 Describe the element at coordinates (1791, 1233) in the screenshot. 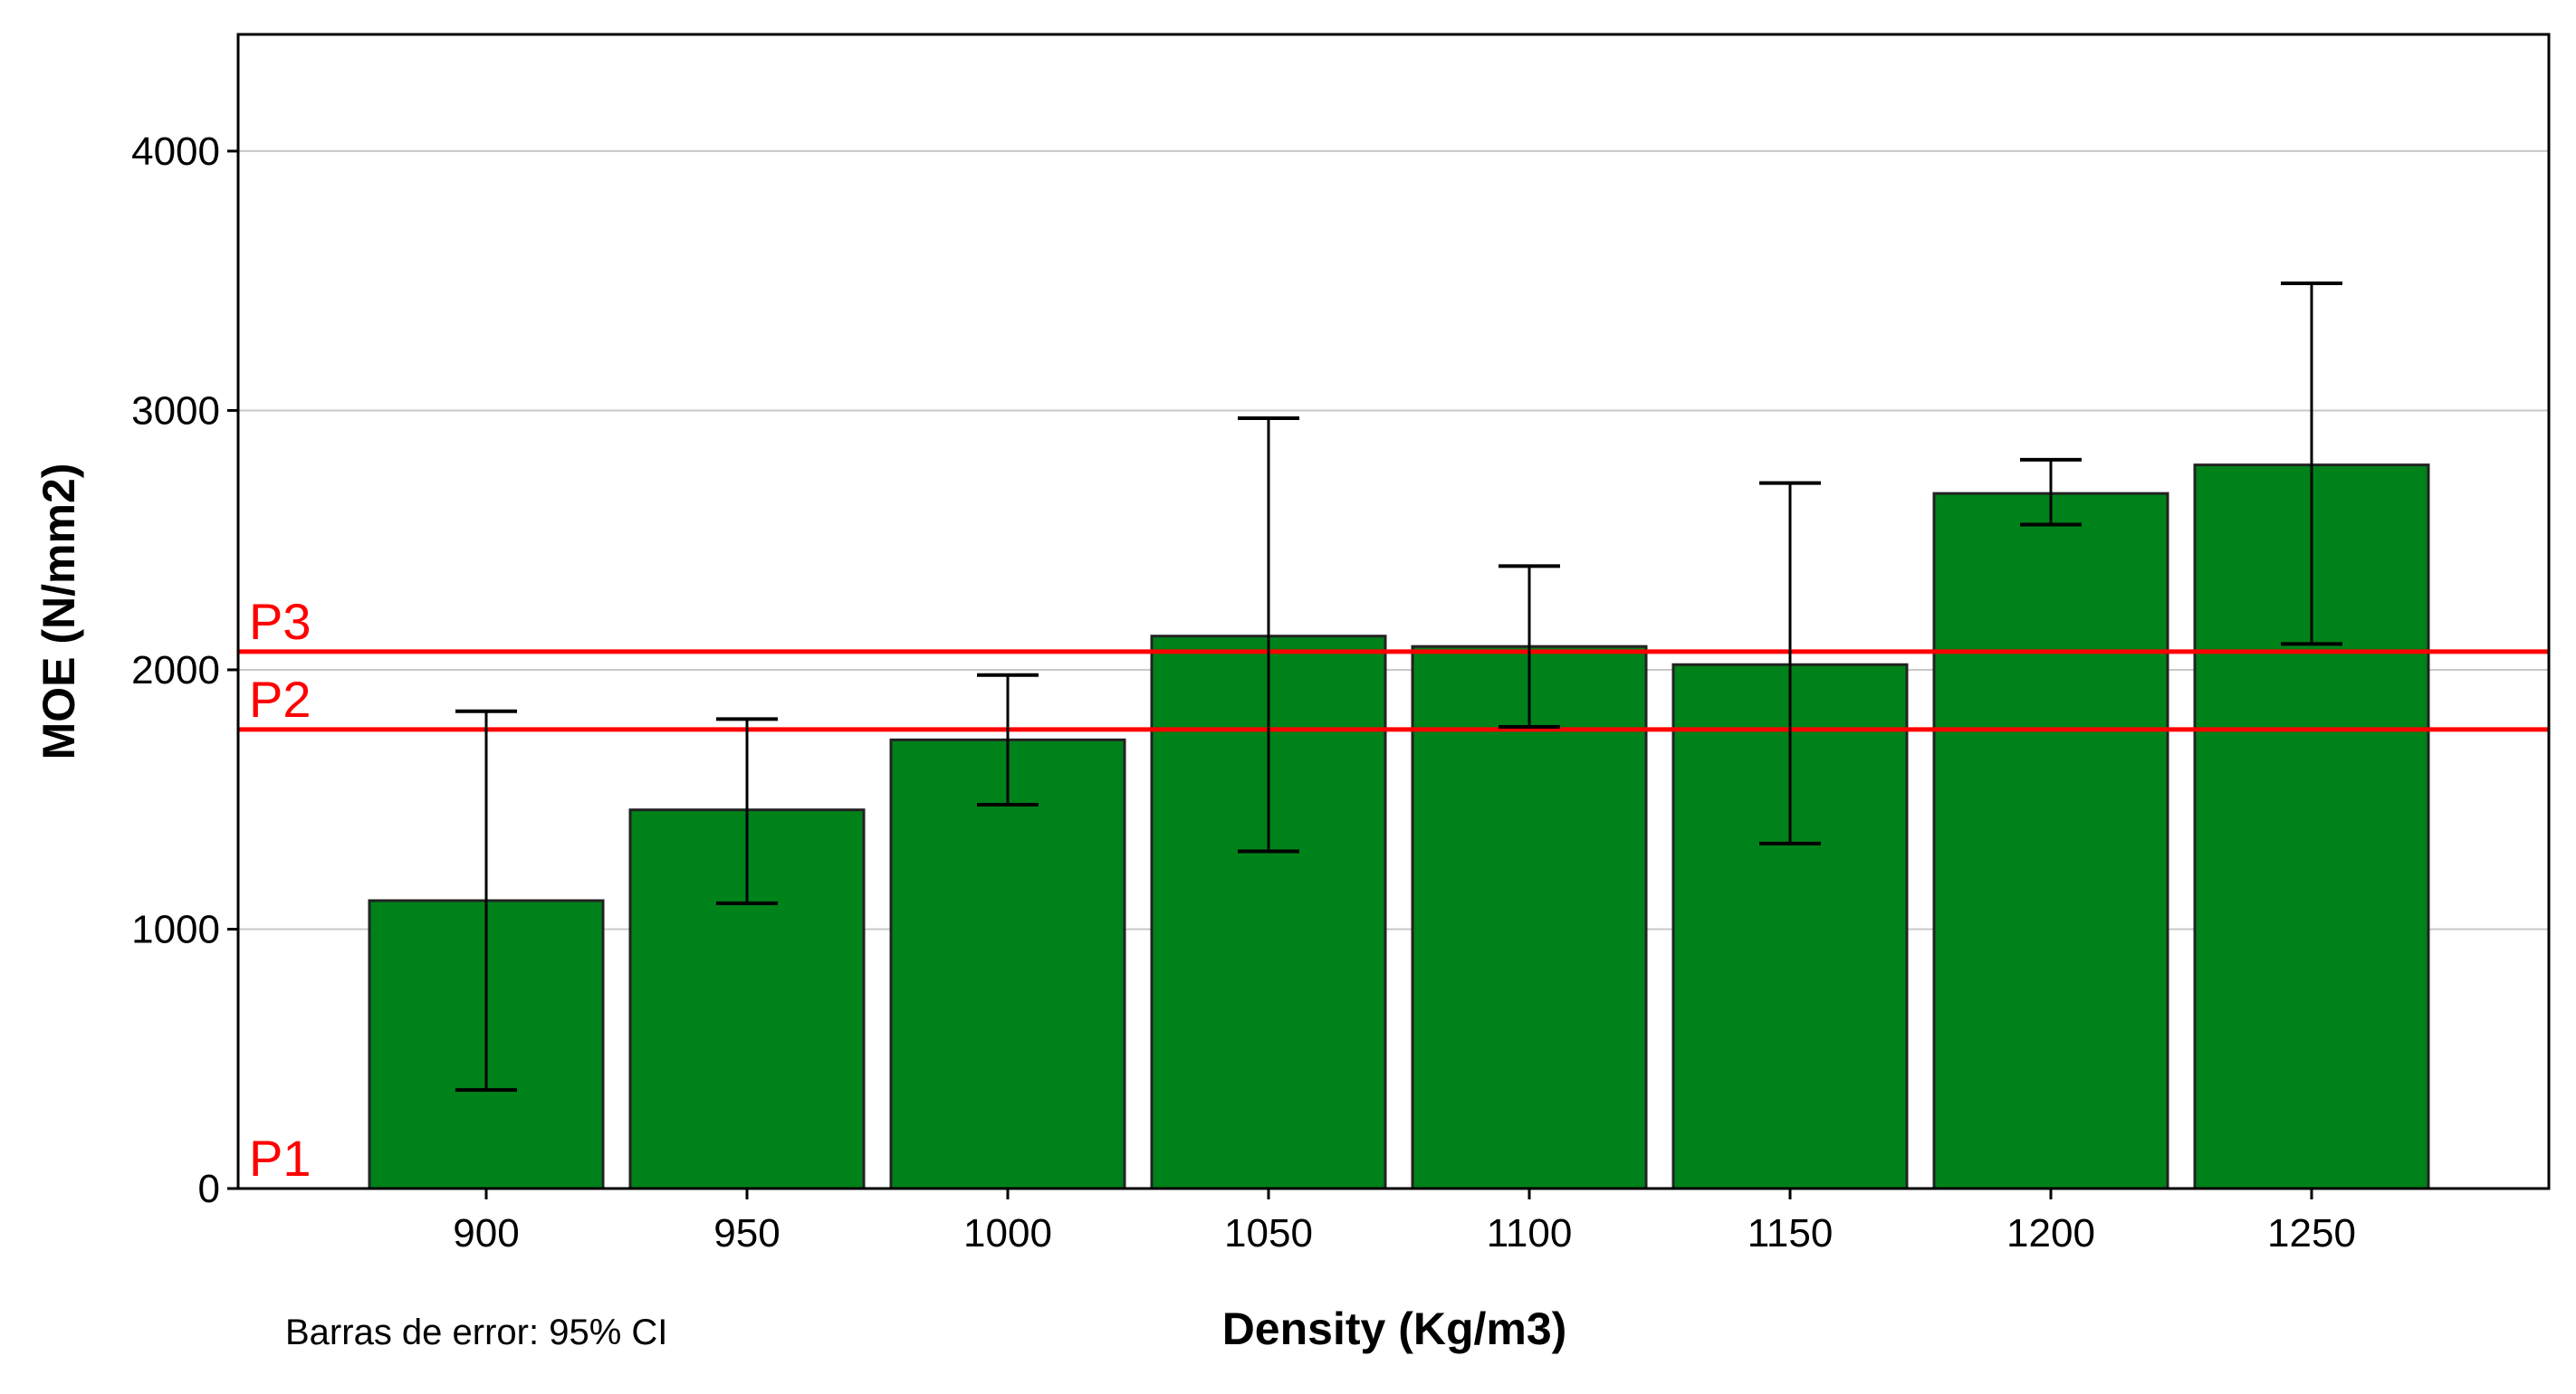

I see `x-tick-label: 1150` at that location.